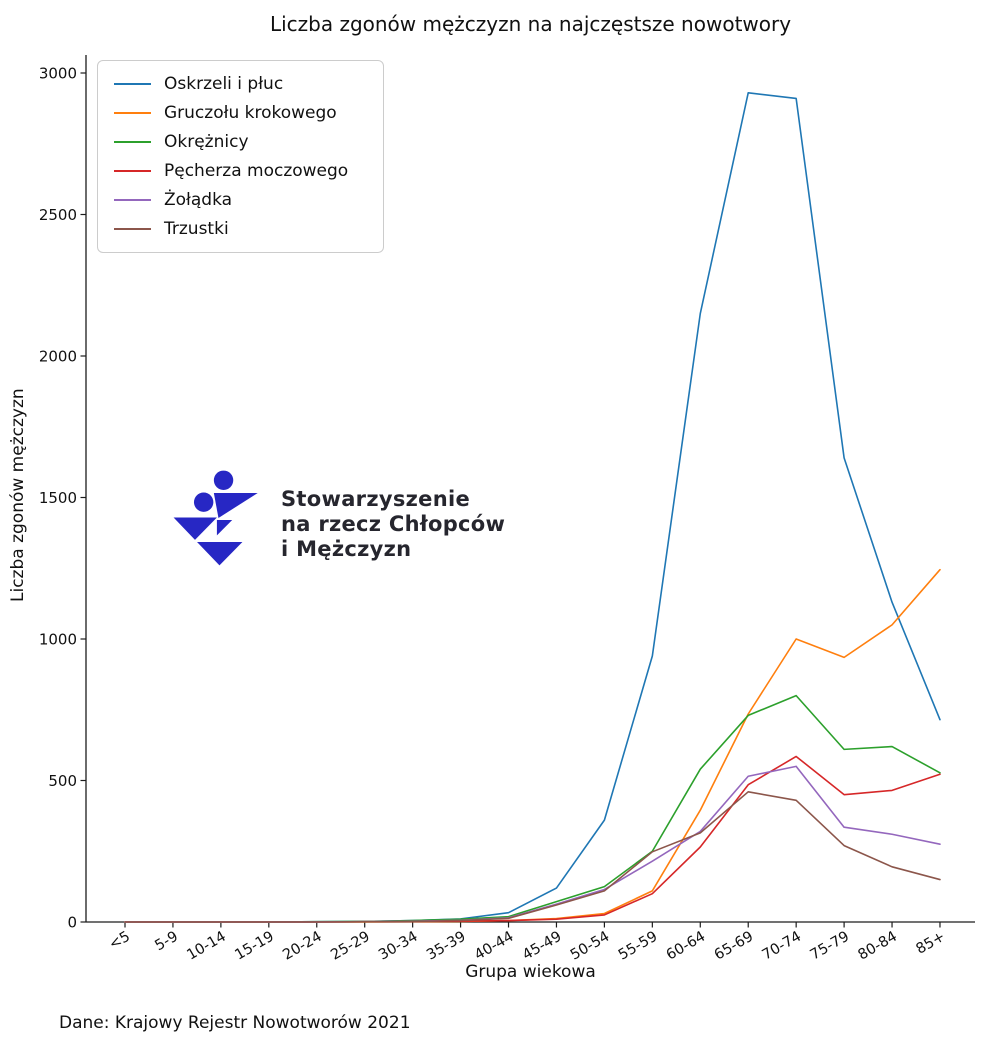 The image size is (993, 1053). What do you see at coordinates (196, 229) in the screenshot?
I see `legend-label: Trzustki` at bounding box center [196, 229].